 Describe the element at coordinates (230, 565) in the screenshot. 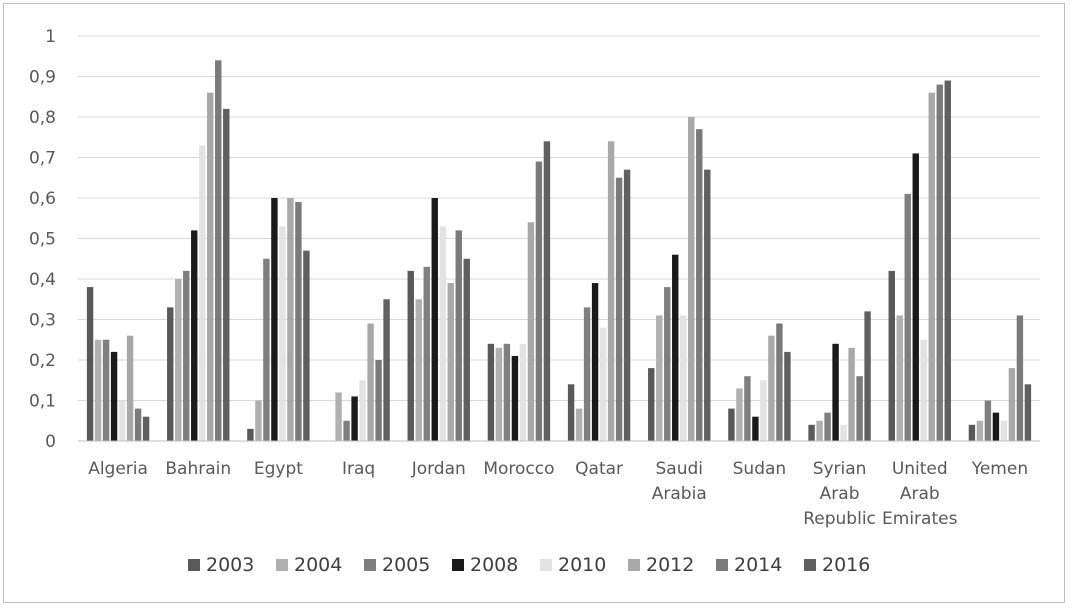

I see `legend-label-2003: 2003` at that location.